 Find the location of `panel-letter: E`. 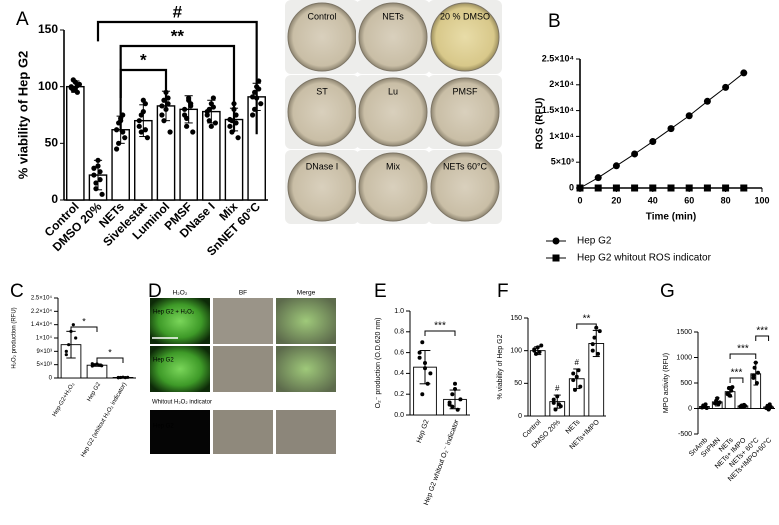

panel-letter: E is located at coordinates (380, 291).